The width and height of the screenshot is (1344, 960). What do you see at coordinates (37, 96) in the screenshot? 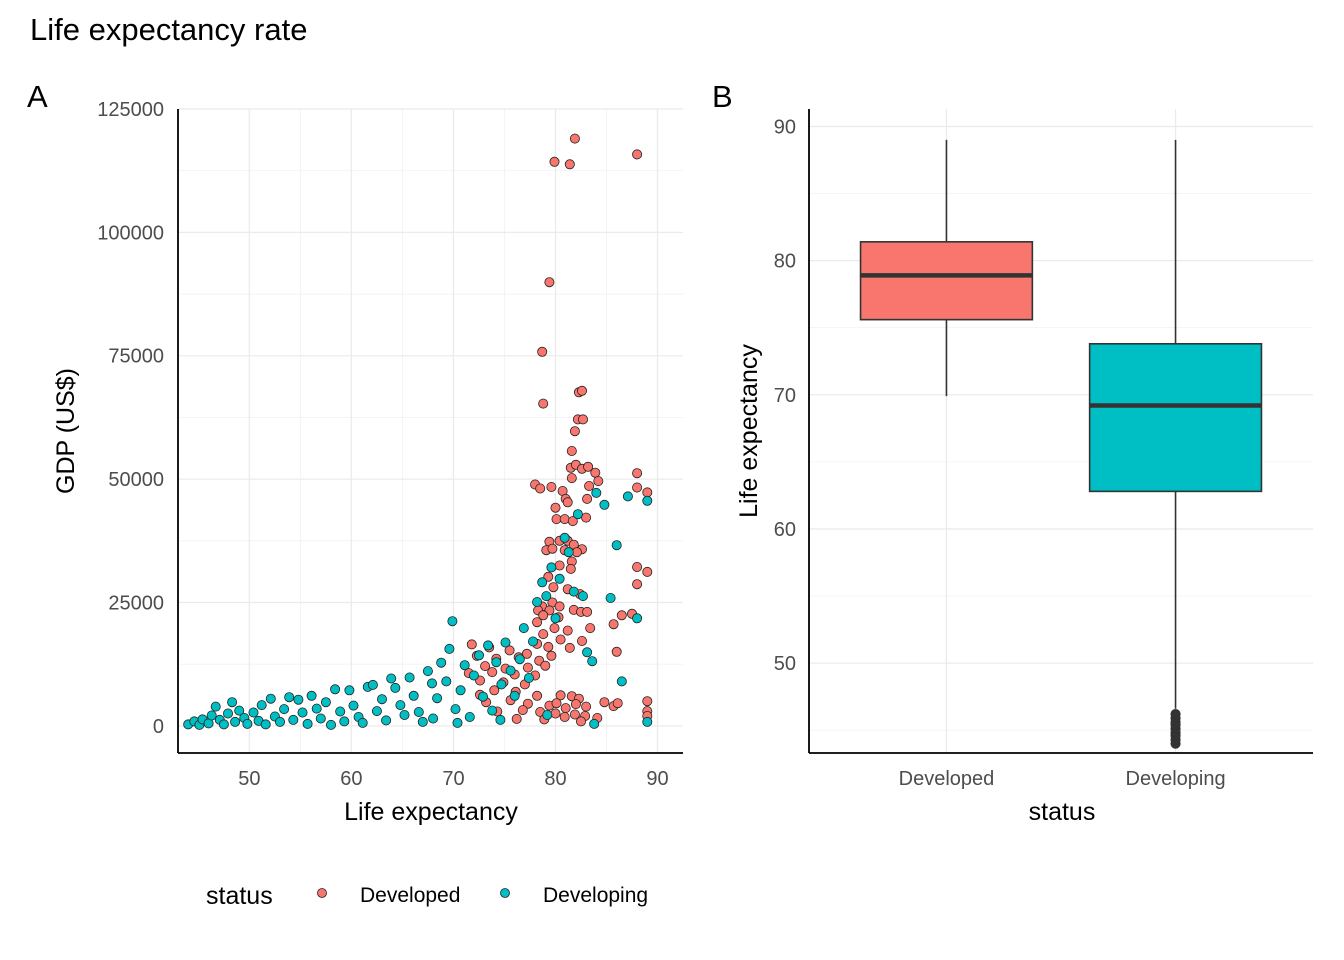
I see `panel-a-tag: A` at bounding box center [37, 96].